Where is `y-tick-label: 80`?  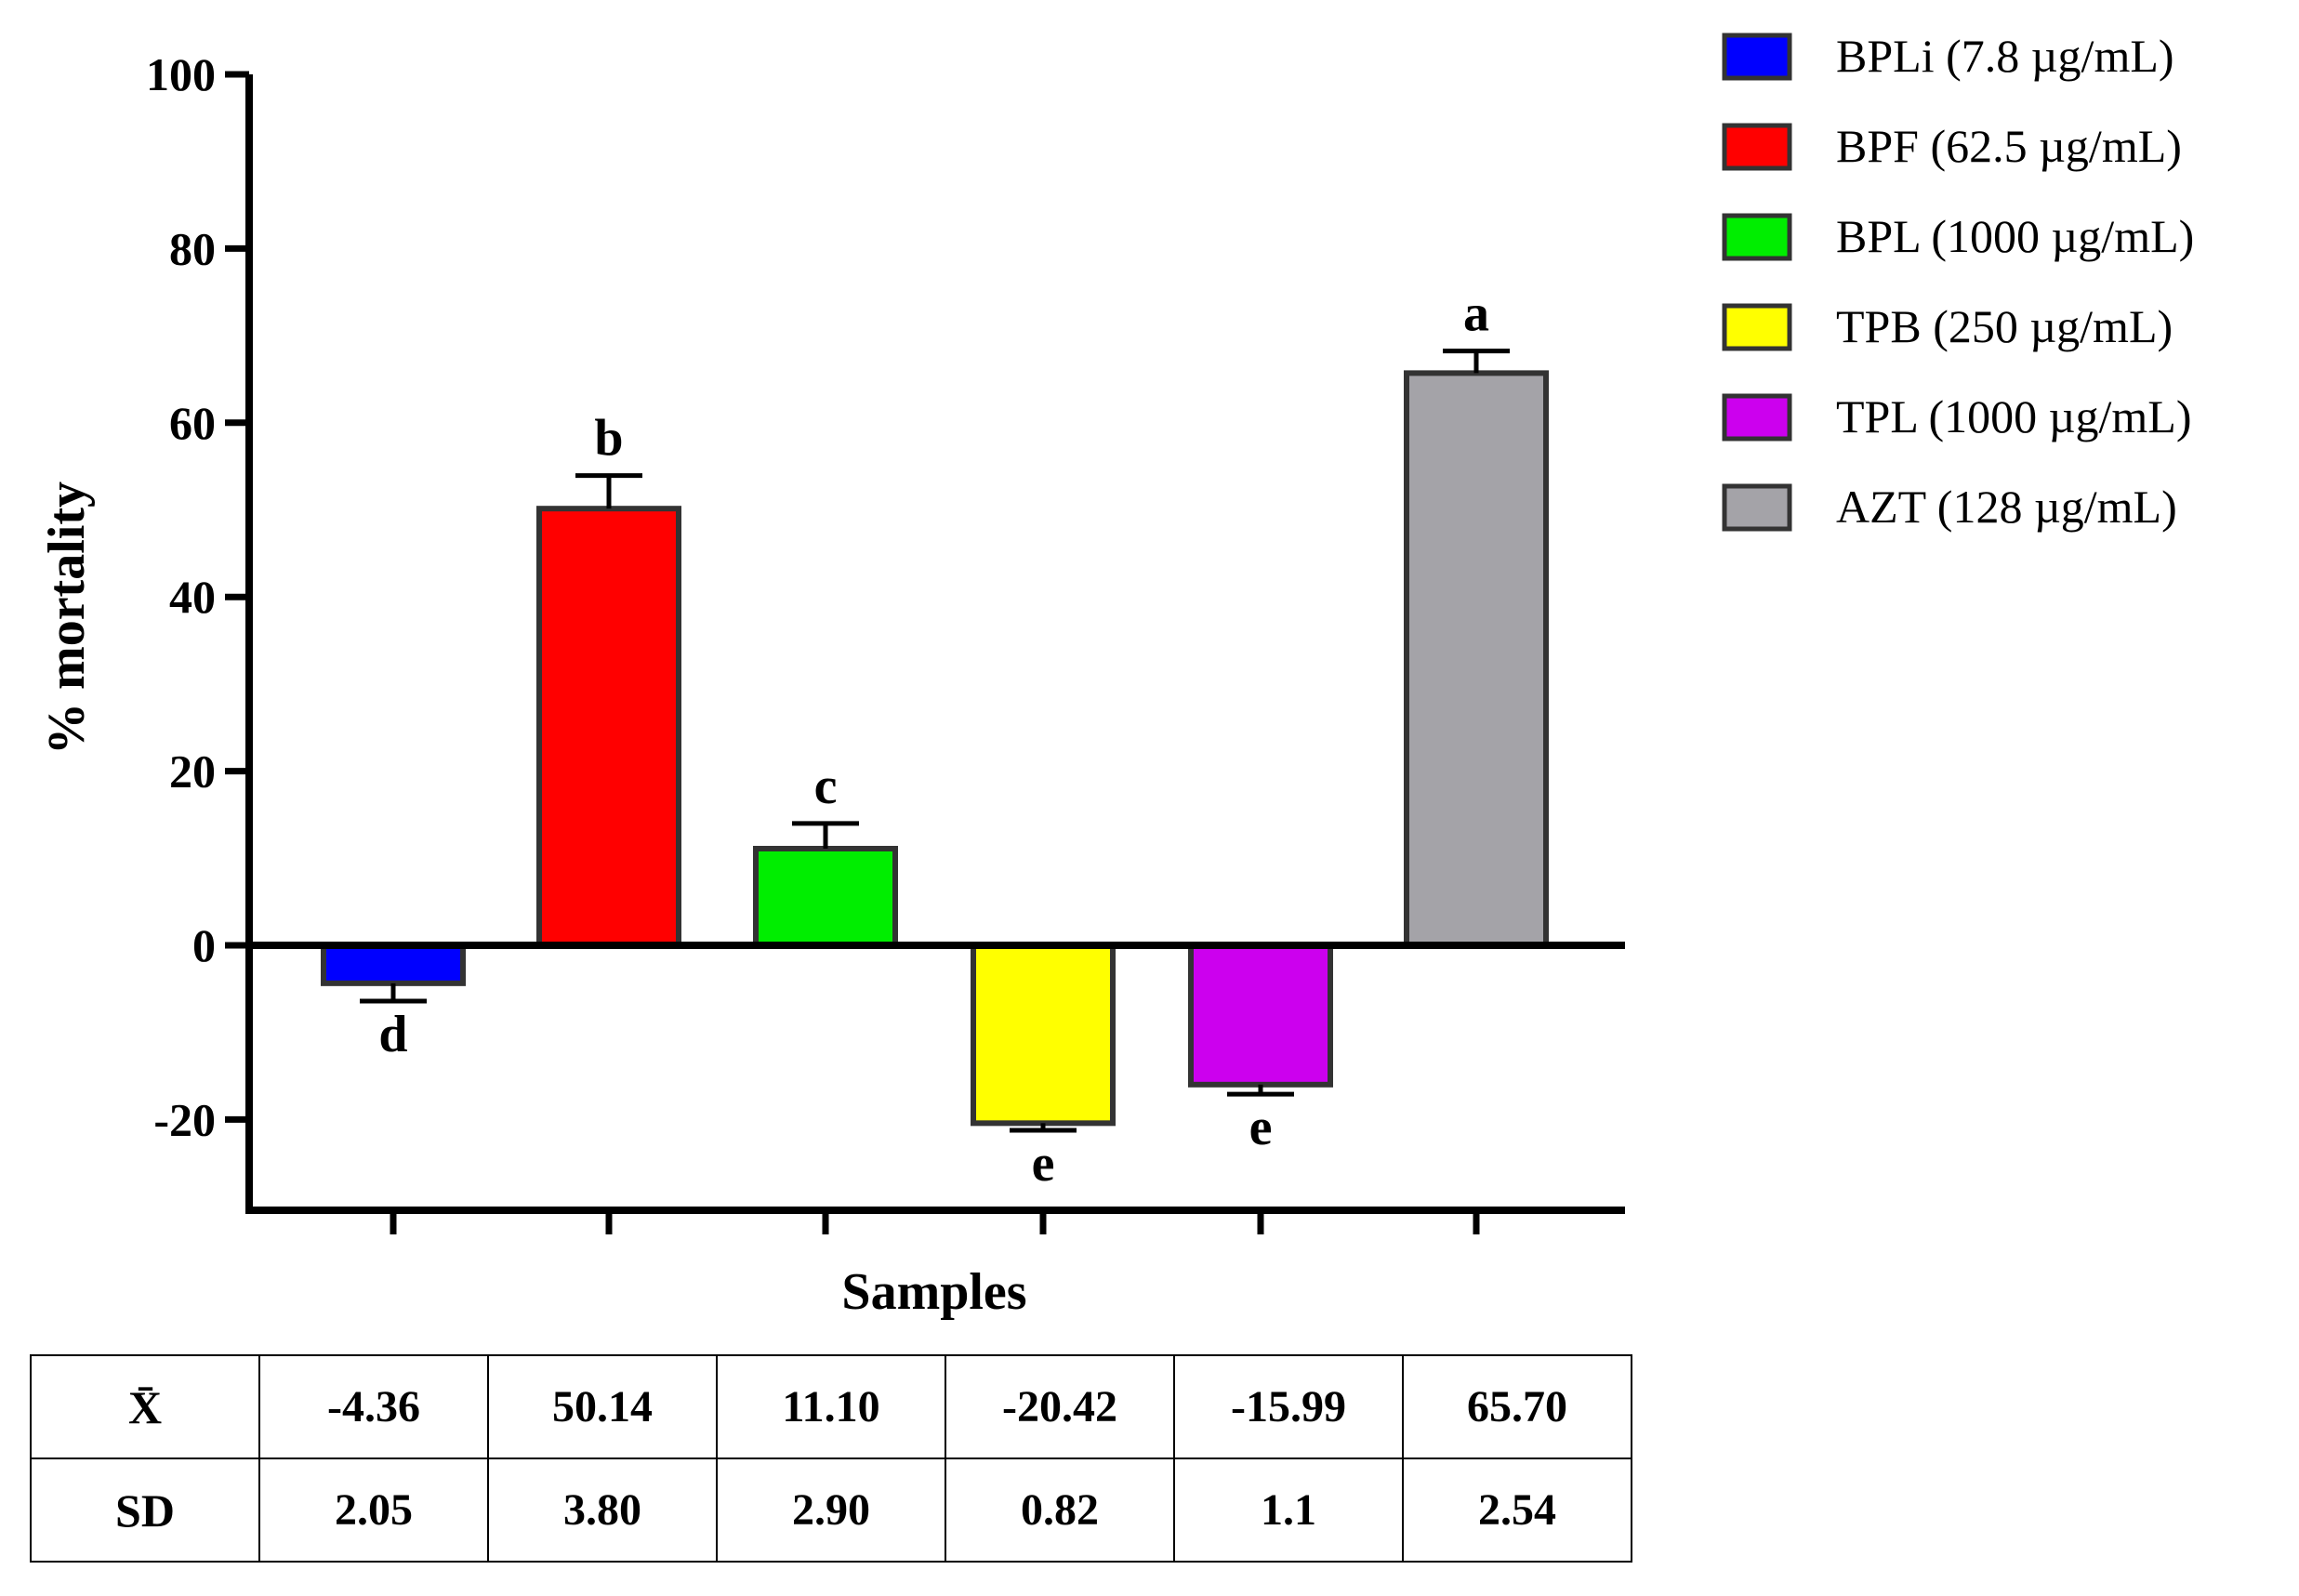 y-tick-label: 80 is located at coordinates (192, 248).